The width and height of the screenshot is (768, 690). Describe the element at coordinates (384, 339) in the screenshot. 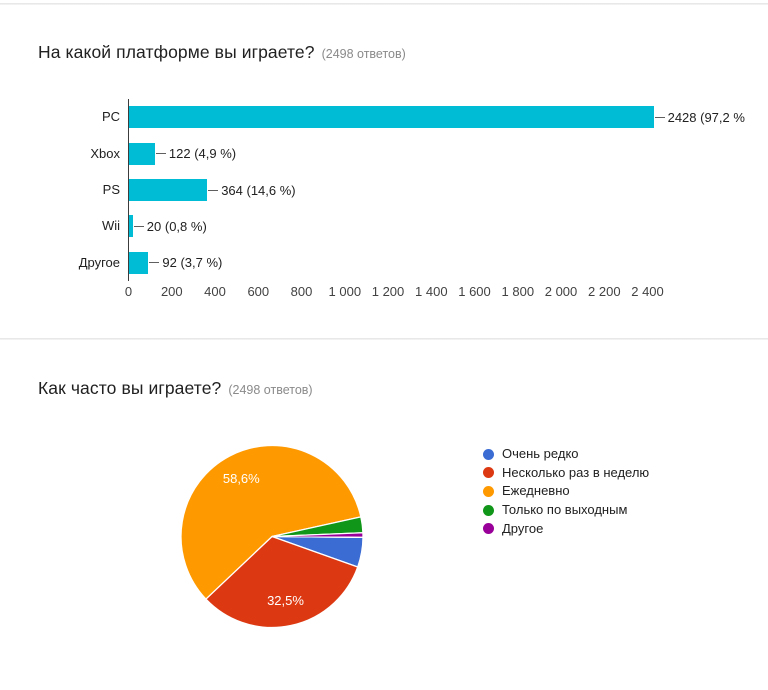

I see `card-mid-divider` at that location.